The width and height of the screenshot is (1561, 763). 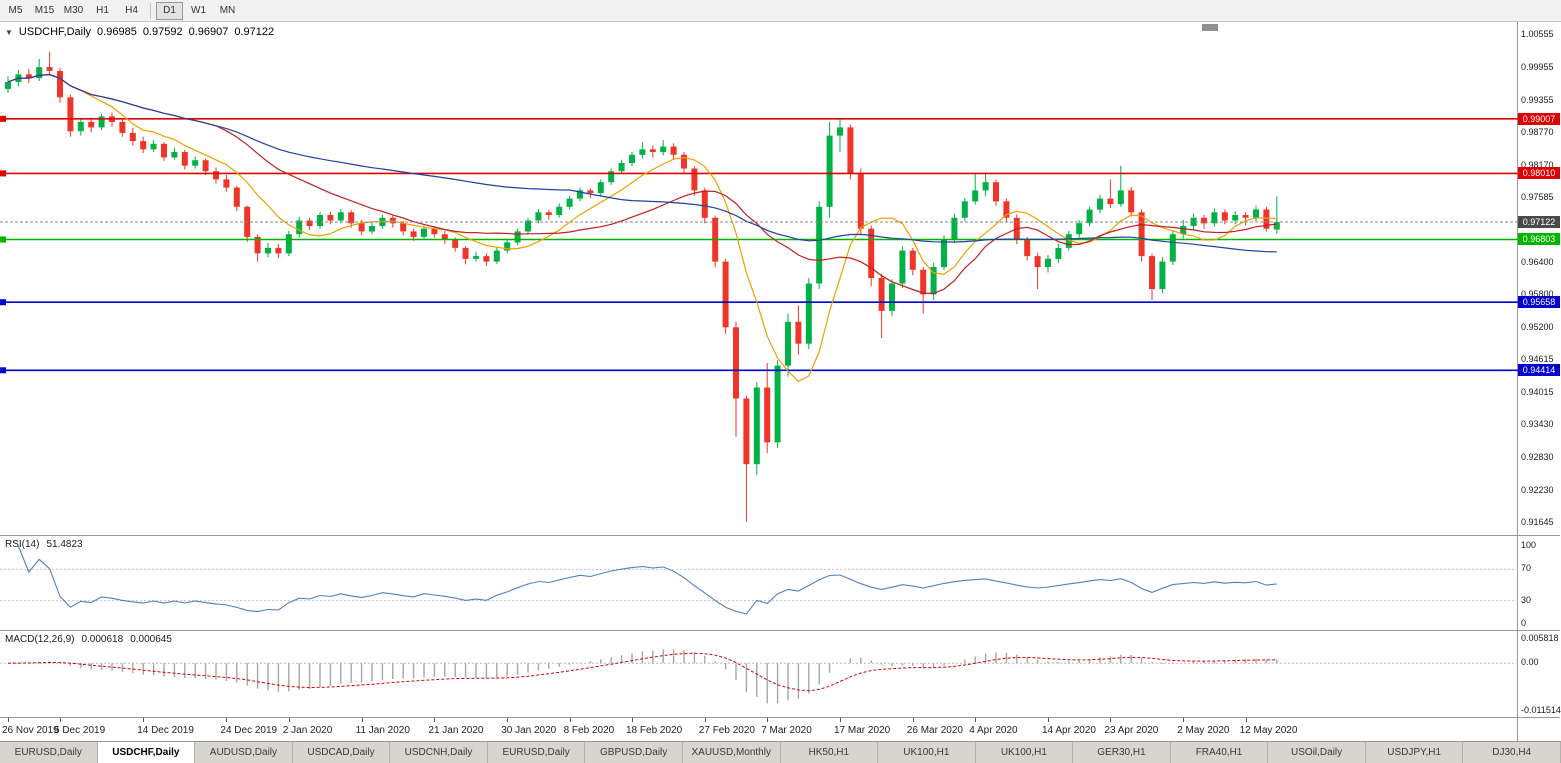 I want to click on chart-tab-HK50-H1: HK50,H1, so click(x=830, y=752).